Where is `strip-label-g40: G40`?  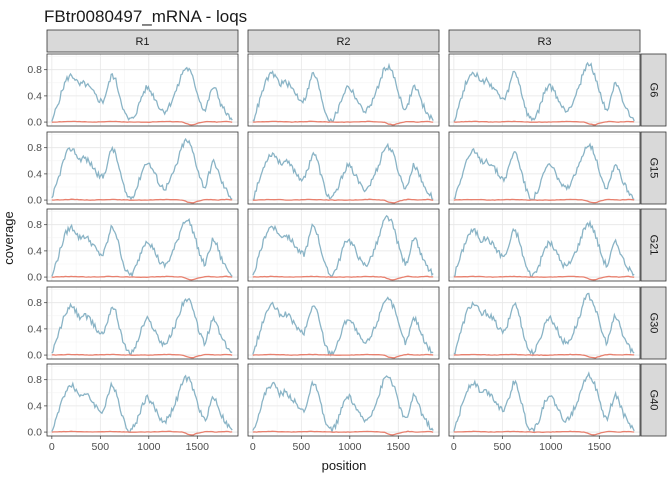 strip-label-g40: G40 is located at coordinates (654, 400).